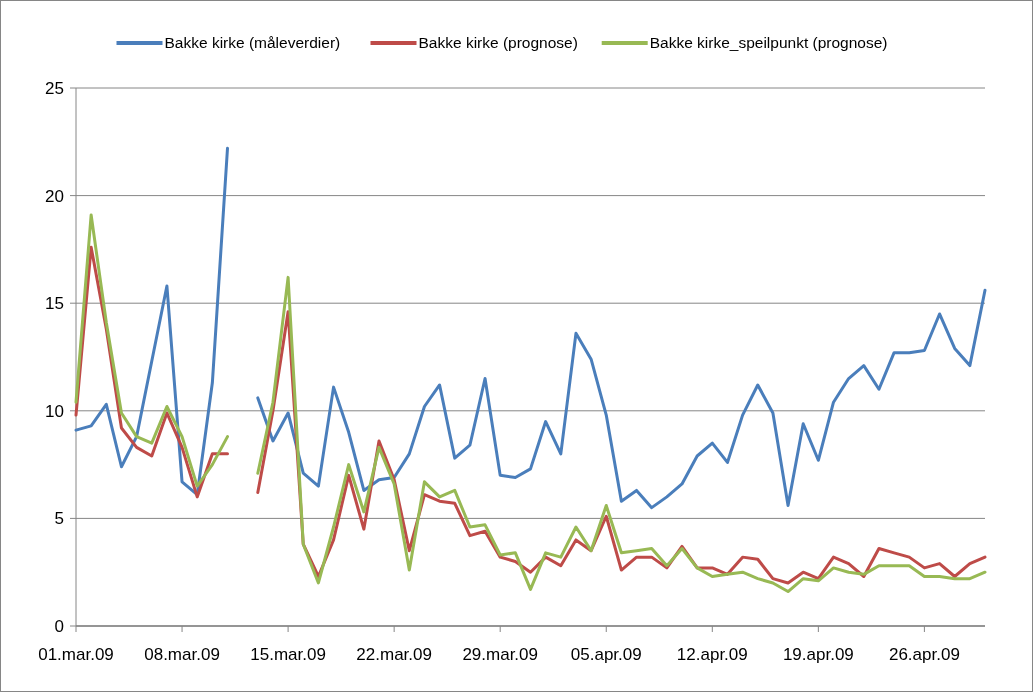  I want to click on legend-label: Bakke kirke (prognose), so click(498, 43).